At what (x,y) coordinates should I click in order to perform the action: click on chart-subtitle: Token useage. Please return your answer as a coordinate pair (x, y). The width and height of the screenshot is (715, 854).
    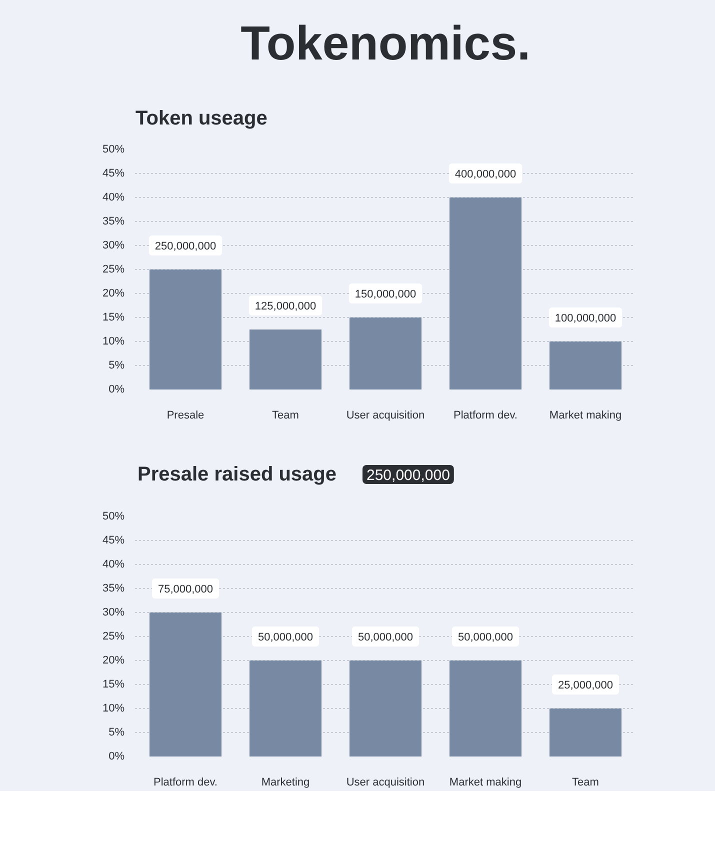
    Looking at the image, I should click on (202, 119).